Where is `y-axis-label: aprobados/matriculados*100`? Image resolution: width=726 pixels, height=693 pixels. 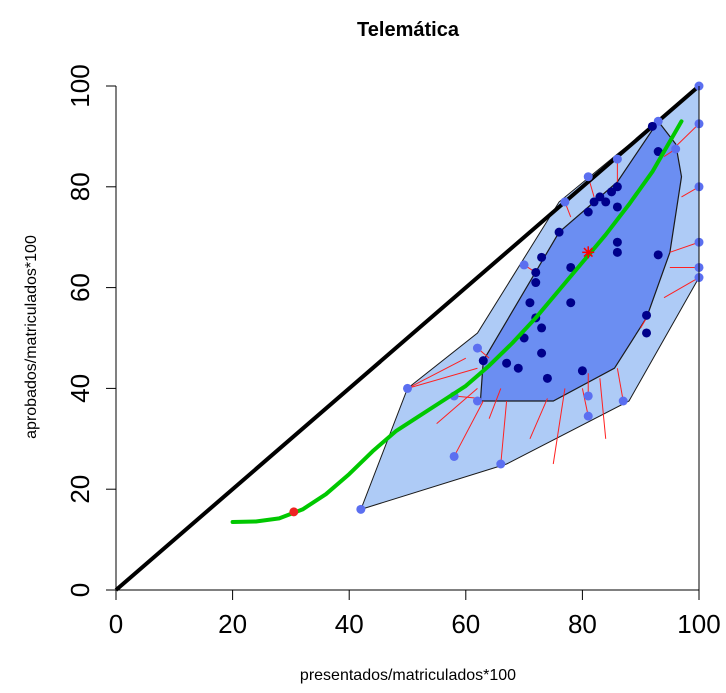
y-axis-label: aprobados/matriculados*100 is located at coordinates (31, 337).